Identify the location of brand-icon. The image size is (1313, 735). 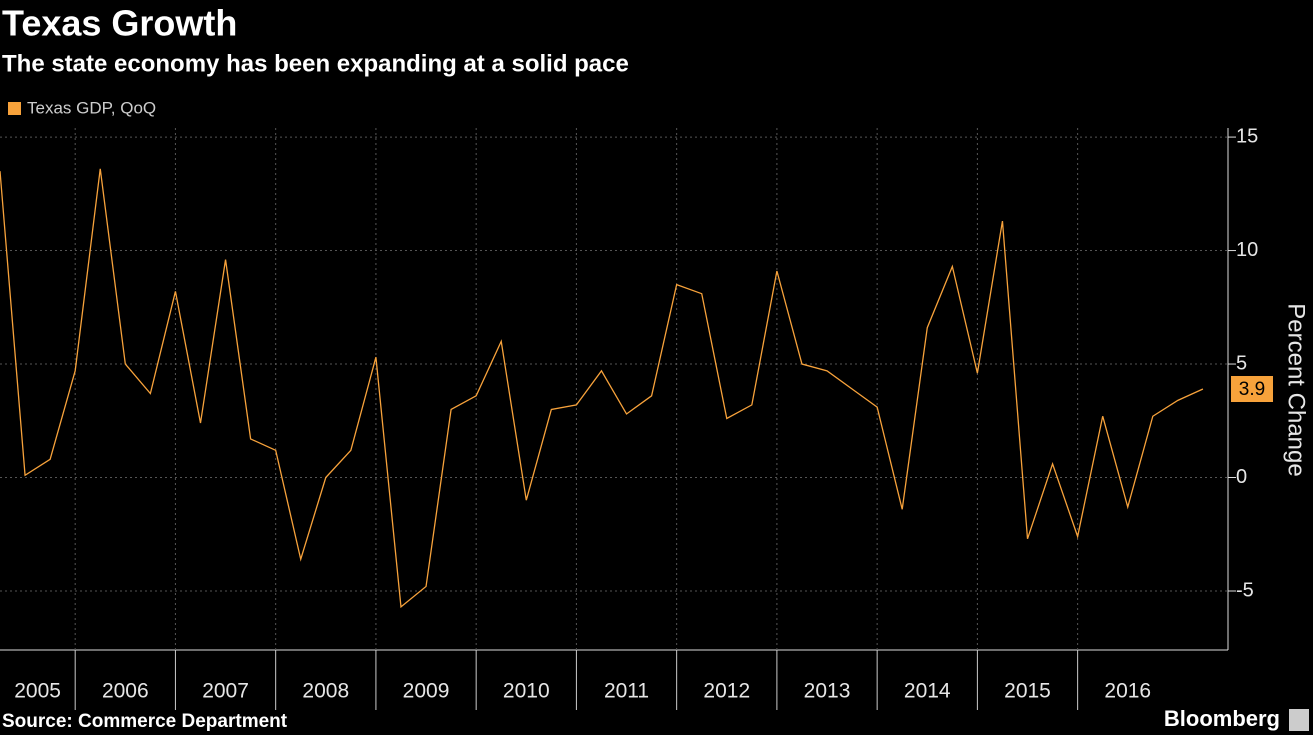
(1299, 720).